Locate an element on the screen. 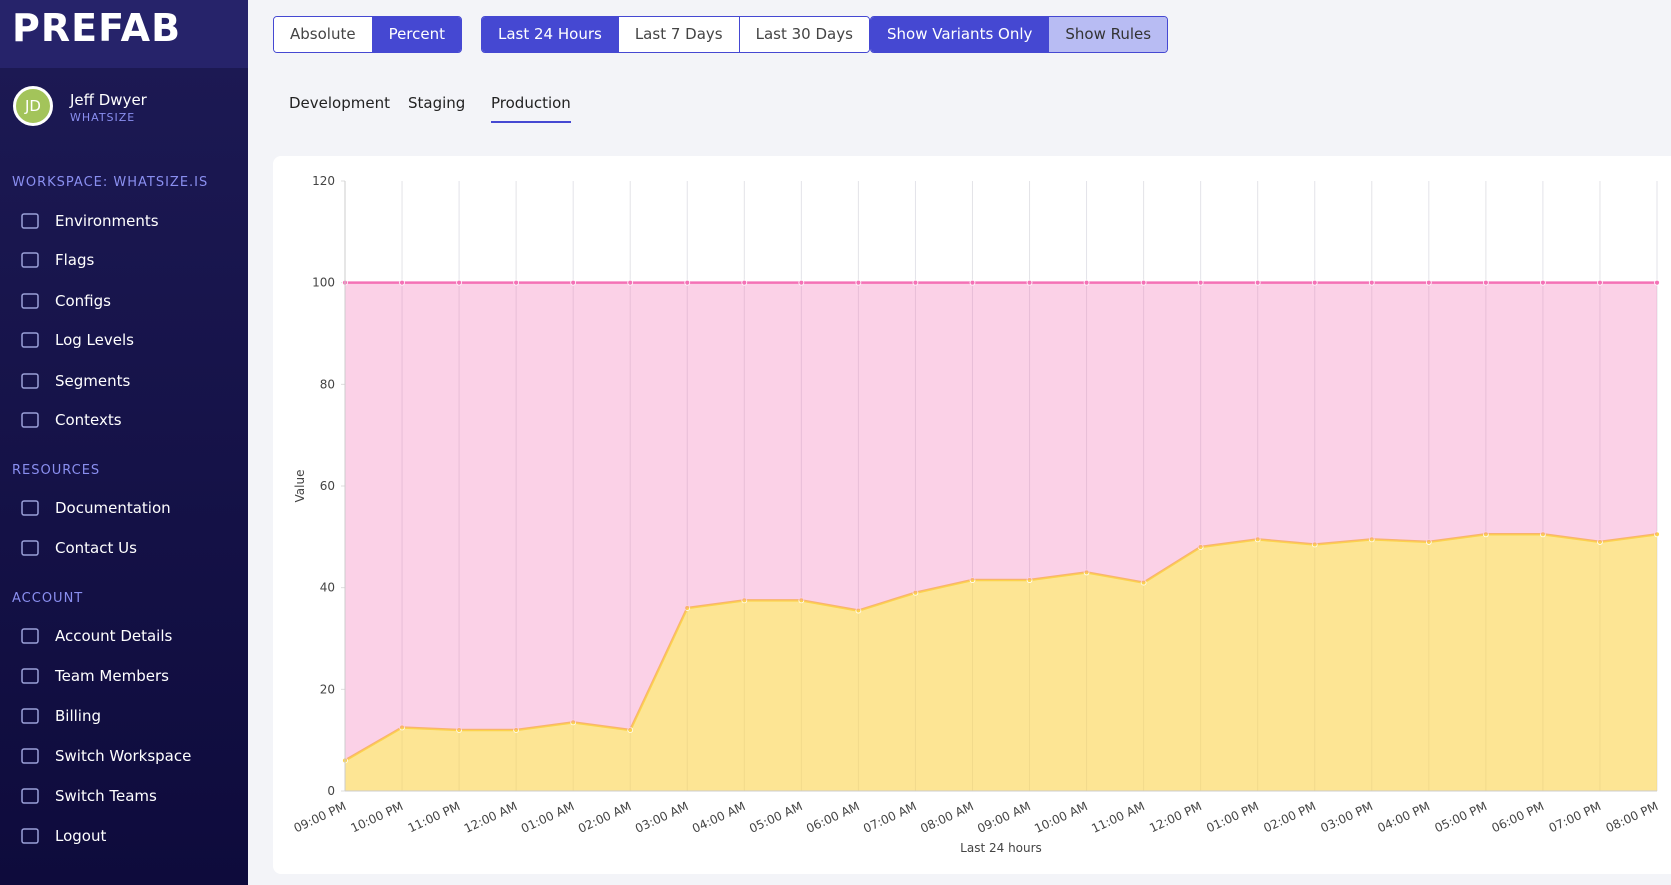 The image size is (1671, 885). nav-label: Flags is located at coordinates (75, 260).